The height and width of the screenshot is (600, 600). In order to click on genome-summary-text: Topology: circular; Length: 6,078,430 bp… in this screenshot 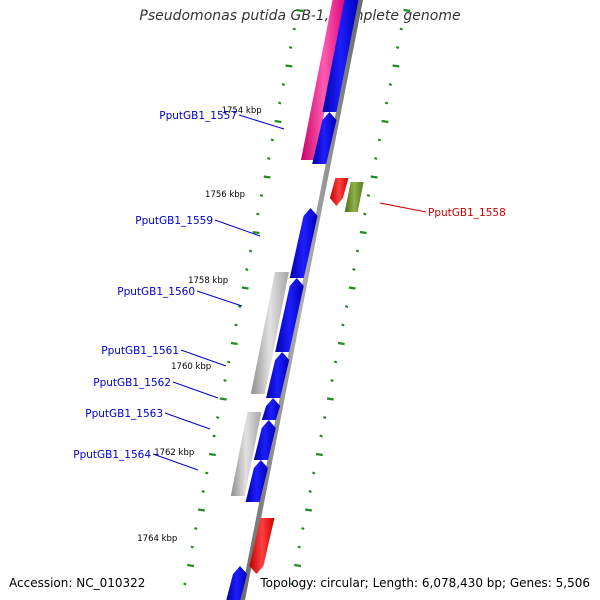, I will do `click(425, 583)`.